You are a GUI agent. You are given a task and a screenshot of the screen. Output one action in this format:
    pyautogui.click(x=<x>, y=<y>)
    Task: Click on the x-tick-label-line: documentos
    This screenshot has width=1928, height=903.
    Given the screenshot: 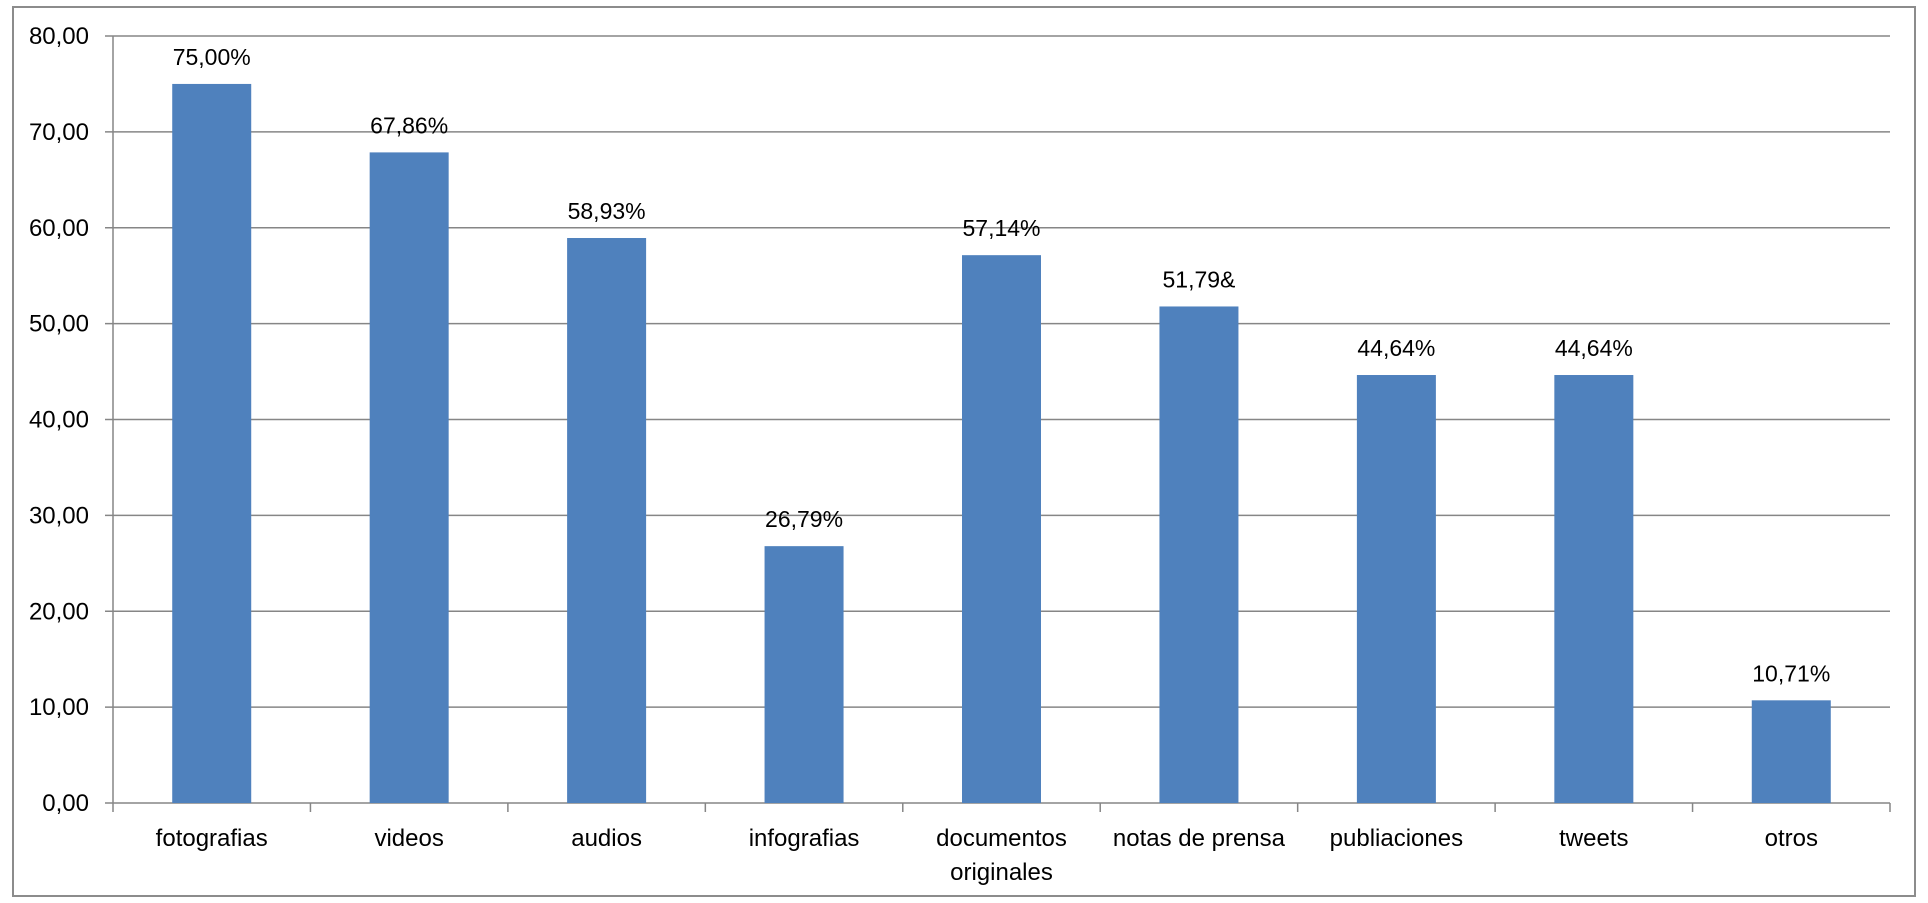 What is the action you would take?
    pyautogui.click(x=1001, y=838)
    